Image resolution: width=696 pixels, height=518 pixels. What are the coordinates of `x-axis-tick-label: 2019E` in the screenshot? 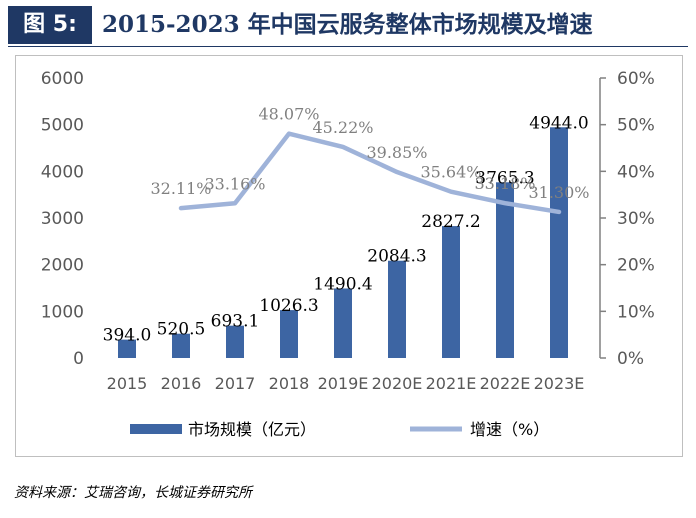 It's located at (343, 383).